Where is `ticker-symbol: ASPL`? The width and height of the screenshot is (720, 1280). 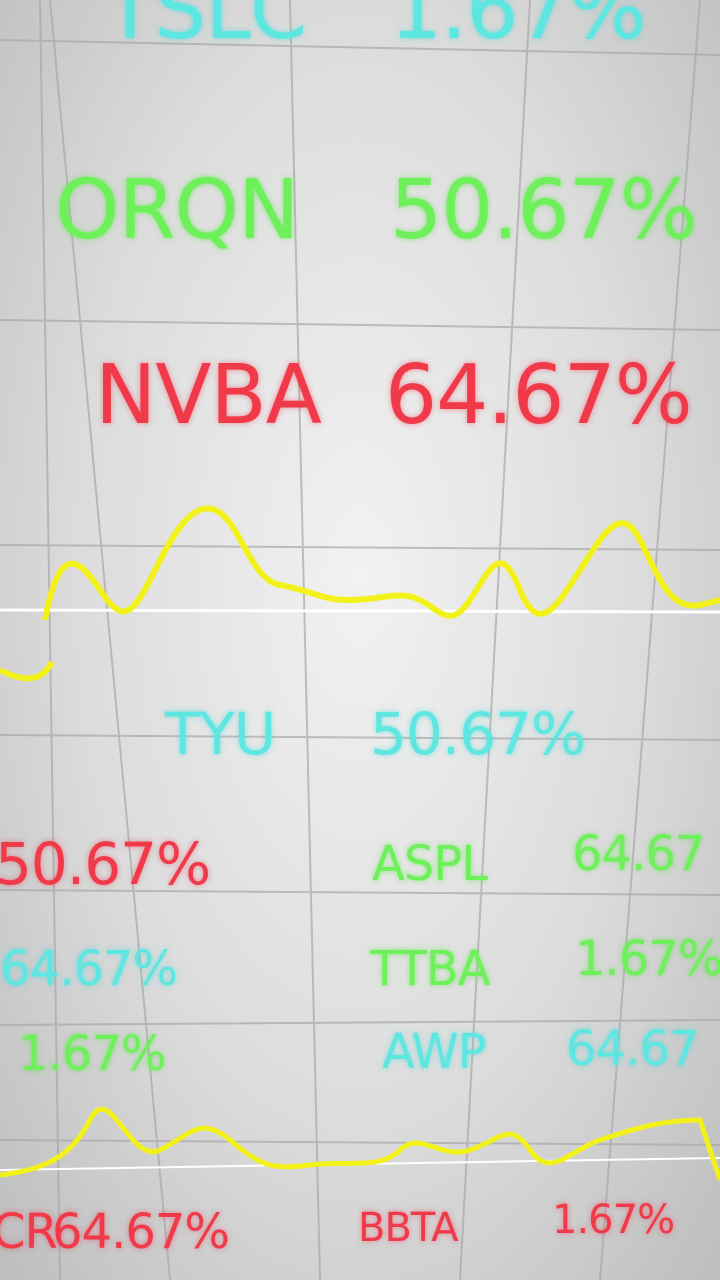
ticker-symbol: ASPL is located at coordinates (430, 864).